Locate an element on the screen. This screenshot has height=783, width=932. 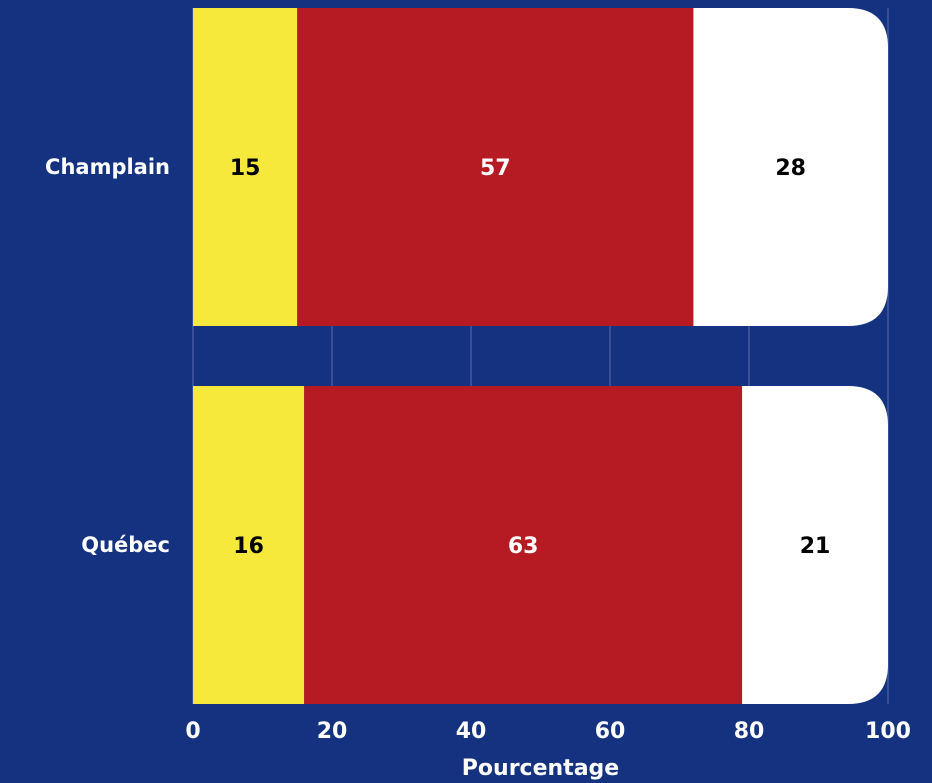
bar-value-label: 57 is located at coordinates (495, 168).